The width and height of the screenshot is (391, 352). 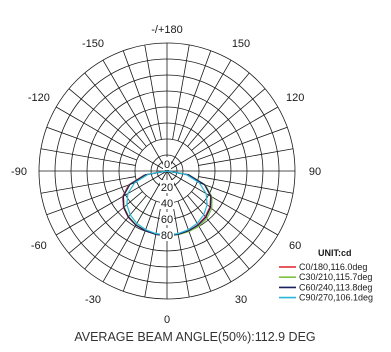 I want to click on angle-tick-label: 60, so click(x=295, y=246).